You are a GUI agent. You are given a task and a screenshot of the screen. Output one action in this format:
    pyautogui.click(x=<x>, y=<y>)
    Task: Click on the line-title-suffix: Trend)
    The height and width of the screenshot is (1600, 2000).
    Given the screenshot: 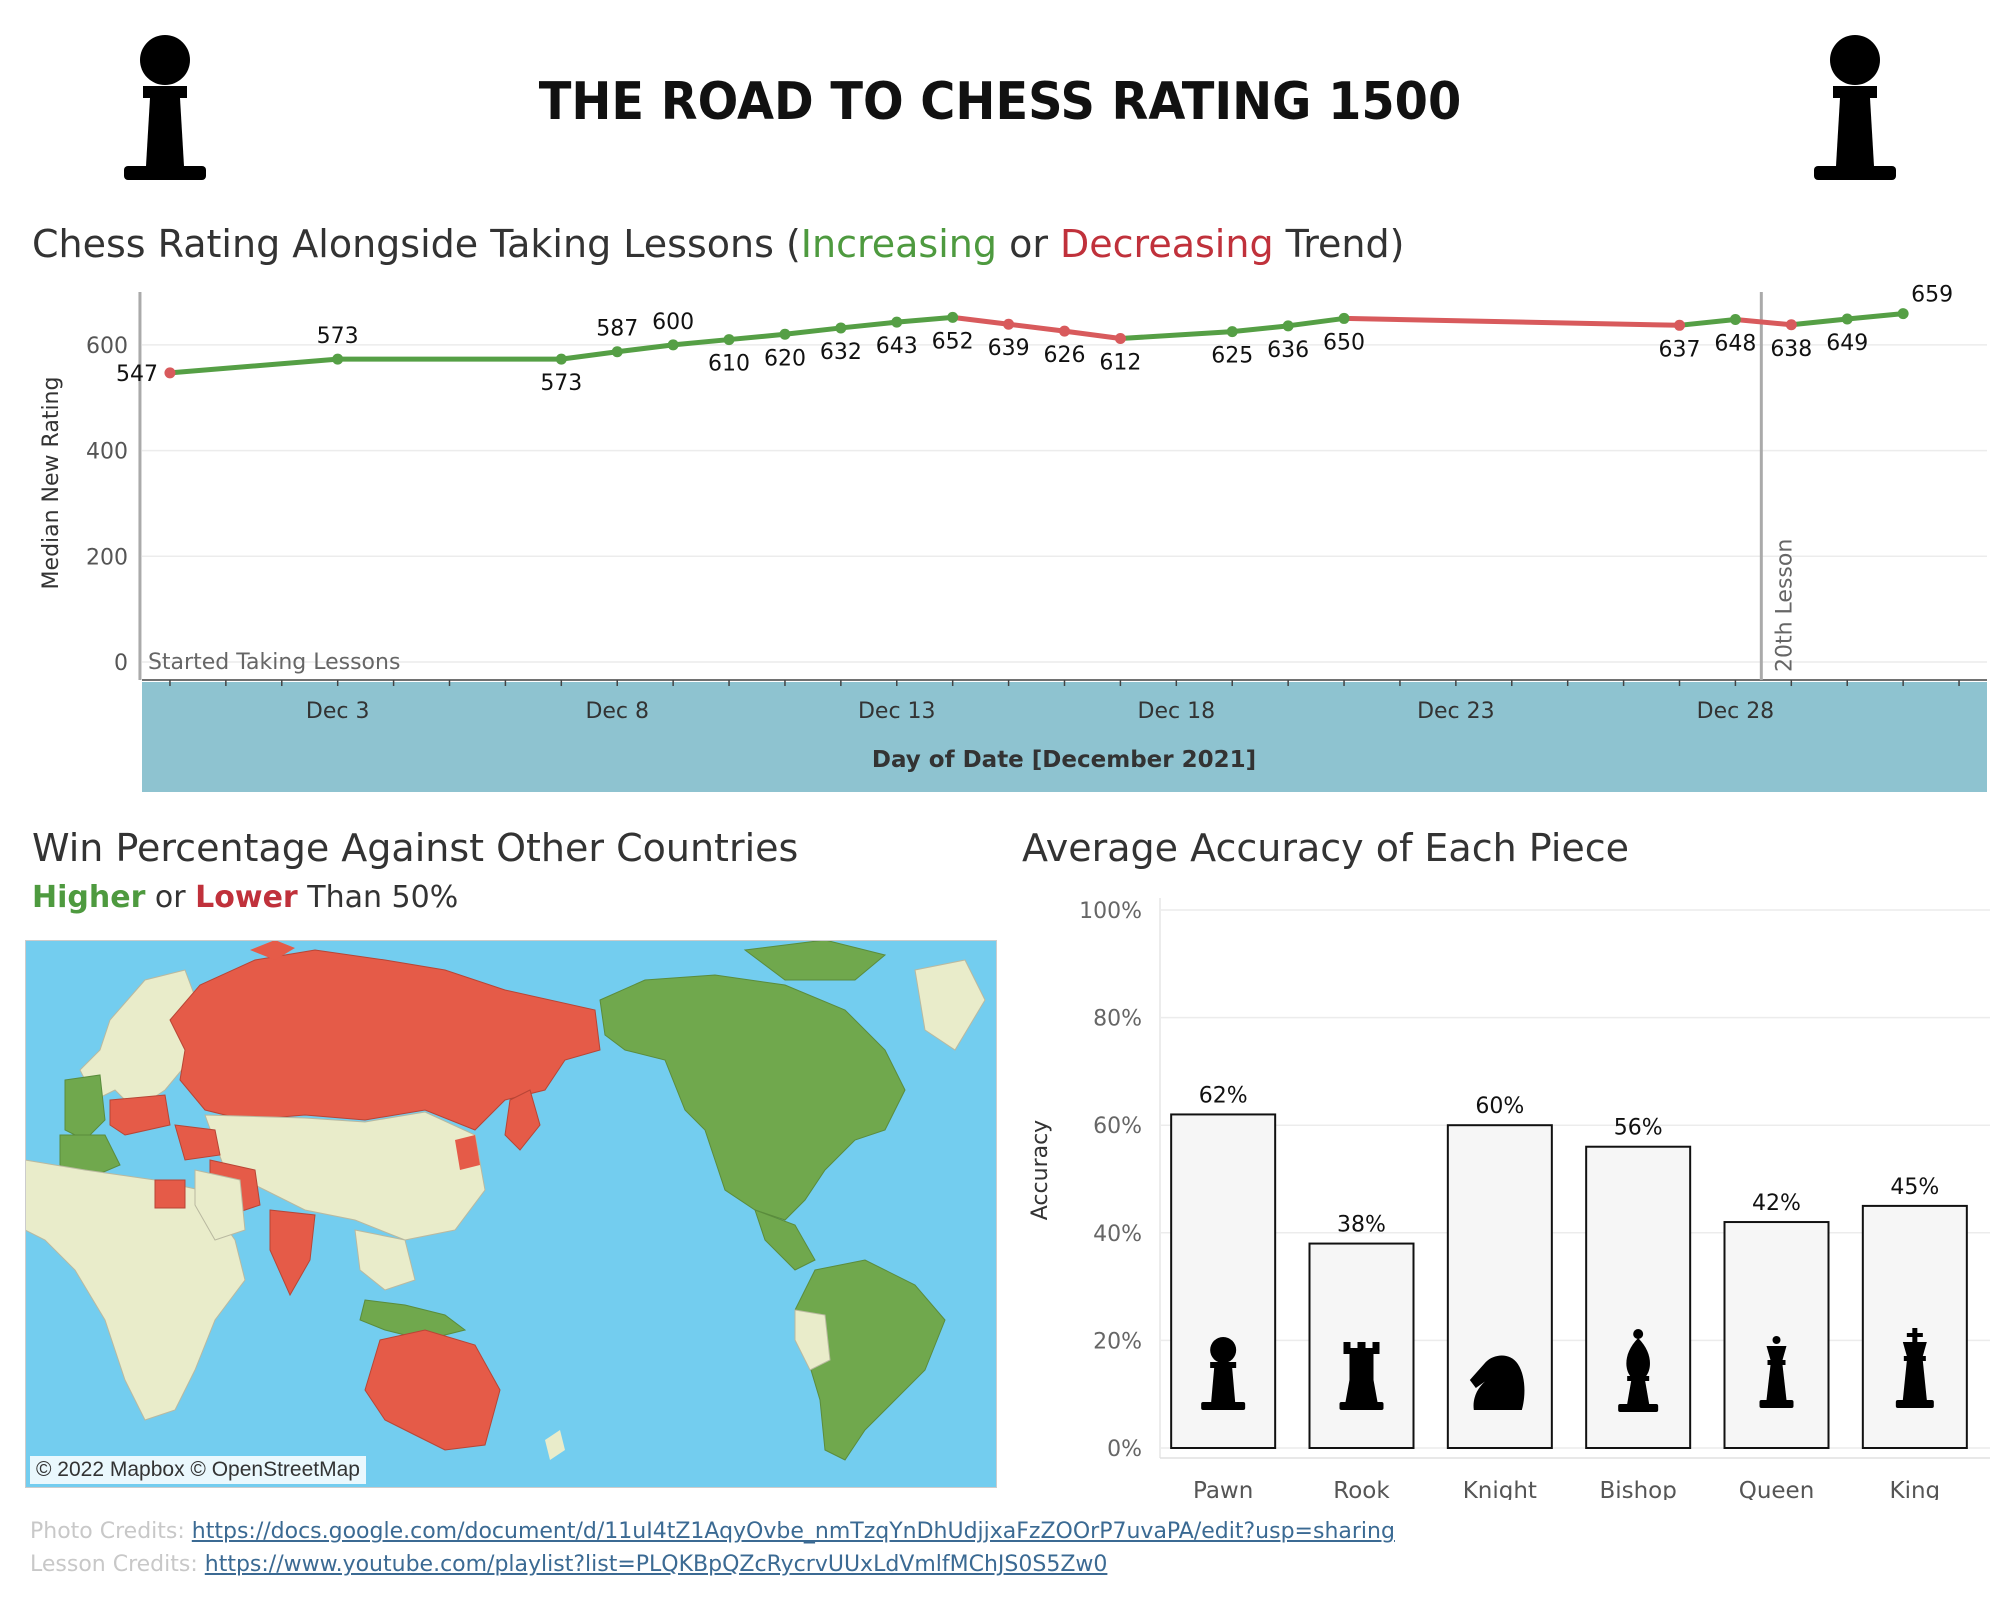 What is the action you would take?
    pyautogui.click(x=1339, y=244)
    